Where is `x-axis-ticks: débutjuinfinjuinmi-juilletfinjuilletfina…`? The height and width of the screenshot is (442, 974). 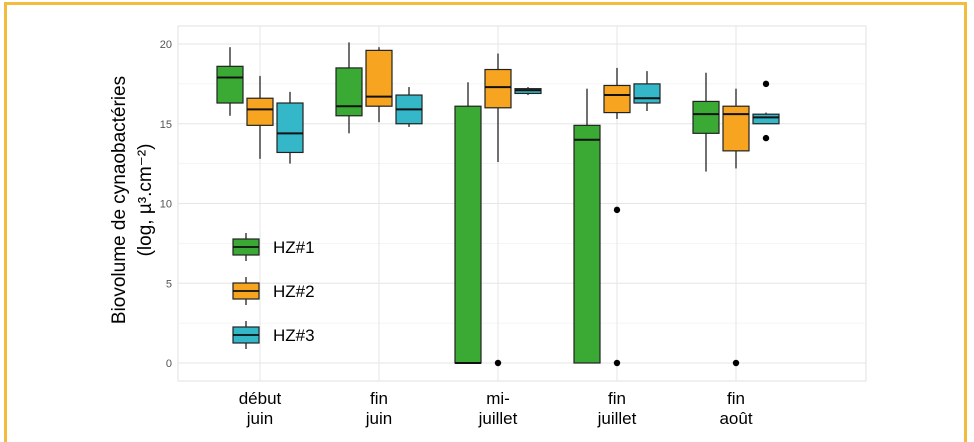 x-axis-ticks: débutjuinfinjuinmi-juilletfinjuilletfina… is located at coordinates (496, 408).